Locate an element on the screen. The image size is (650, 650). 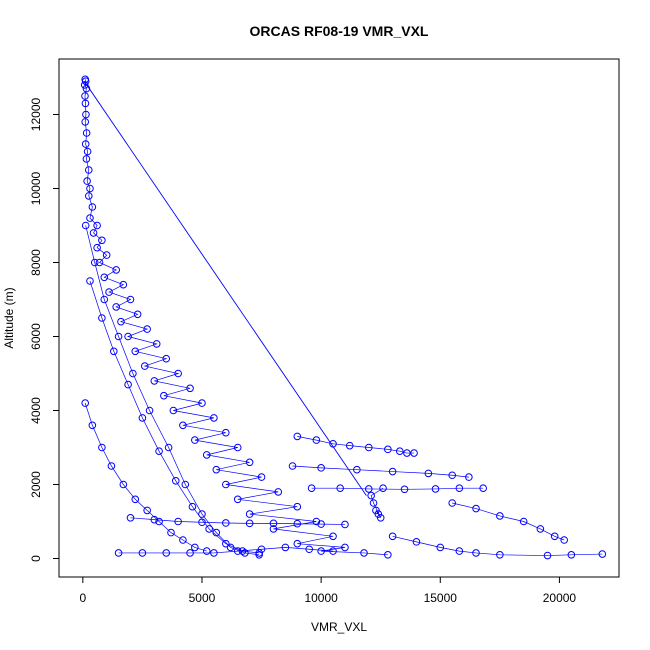
y-axis: 0 2000 4000 6000 8000 10000 12000 is located at coordinates (44, 329).